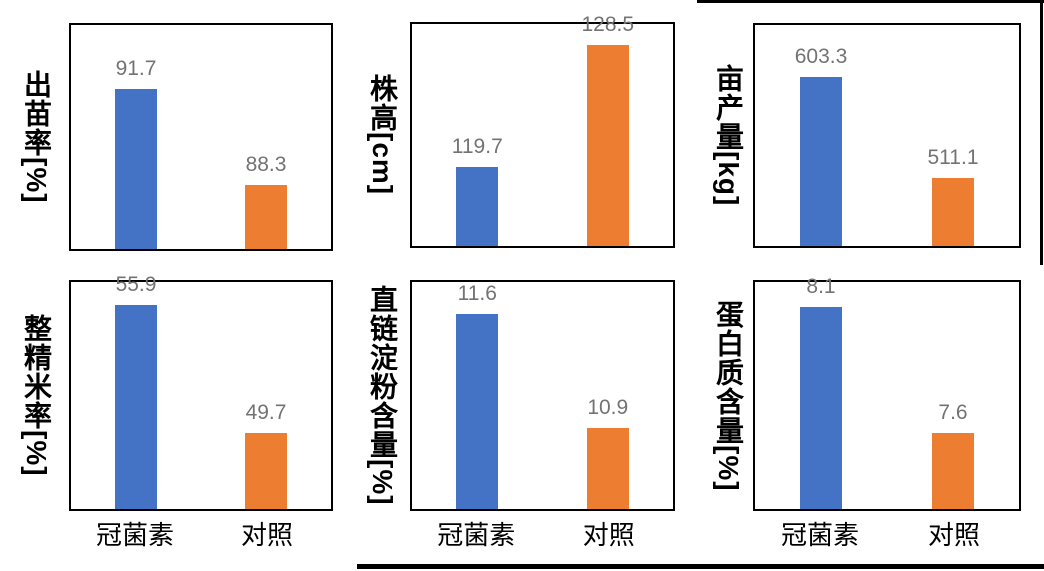  What do you see at coordinates (382, 395) in the screenshot?
I see `y-axis-title: 直链淀粉含量[%]` at bounding box center [382, 395].